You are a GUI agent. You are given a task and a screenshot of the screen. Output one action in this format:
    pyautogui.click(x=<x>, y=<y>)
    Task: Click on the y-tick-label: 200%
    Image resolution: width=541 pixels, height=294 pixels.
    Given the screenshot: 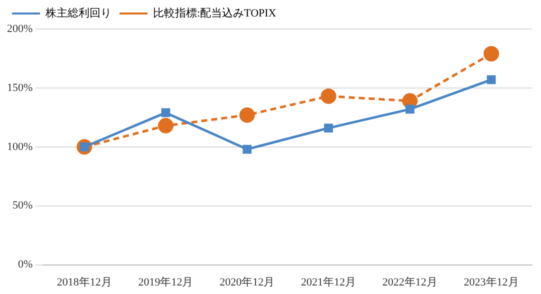 What is the action you would take?
    pyautogui.click(x=19, y=28)
    